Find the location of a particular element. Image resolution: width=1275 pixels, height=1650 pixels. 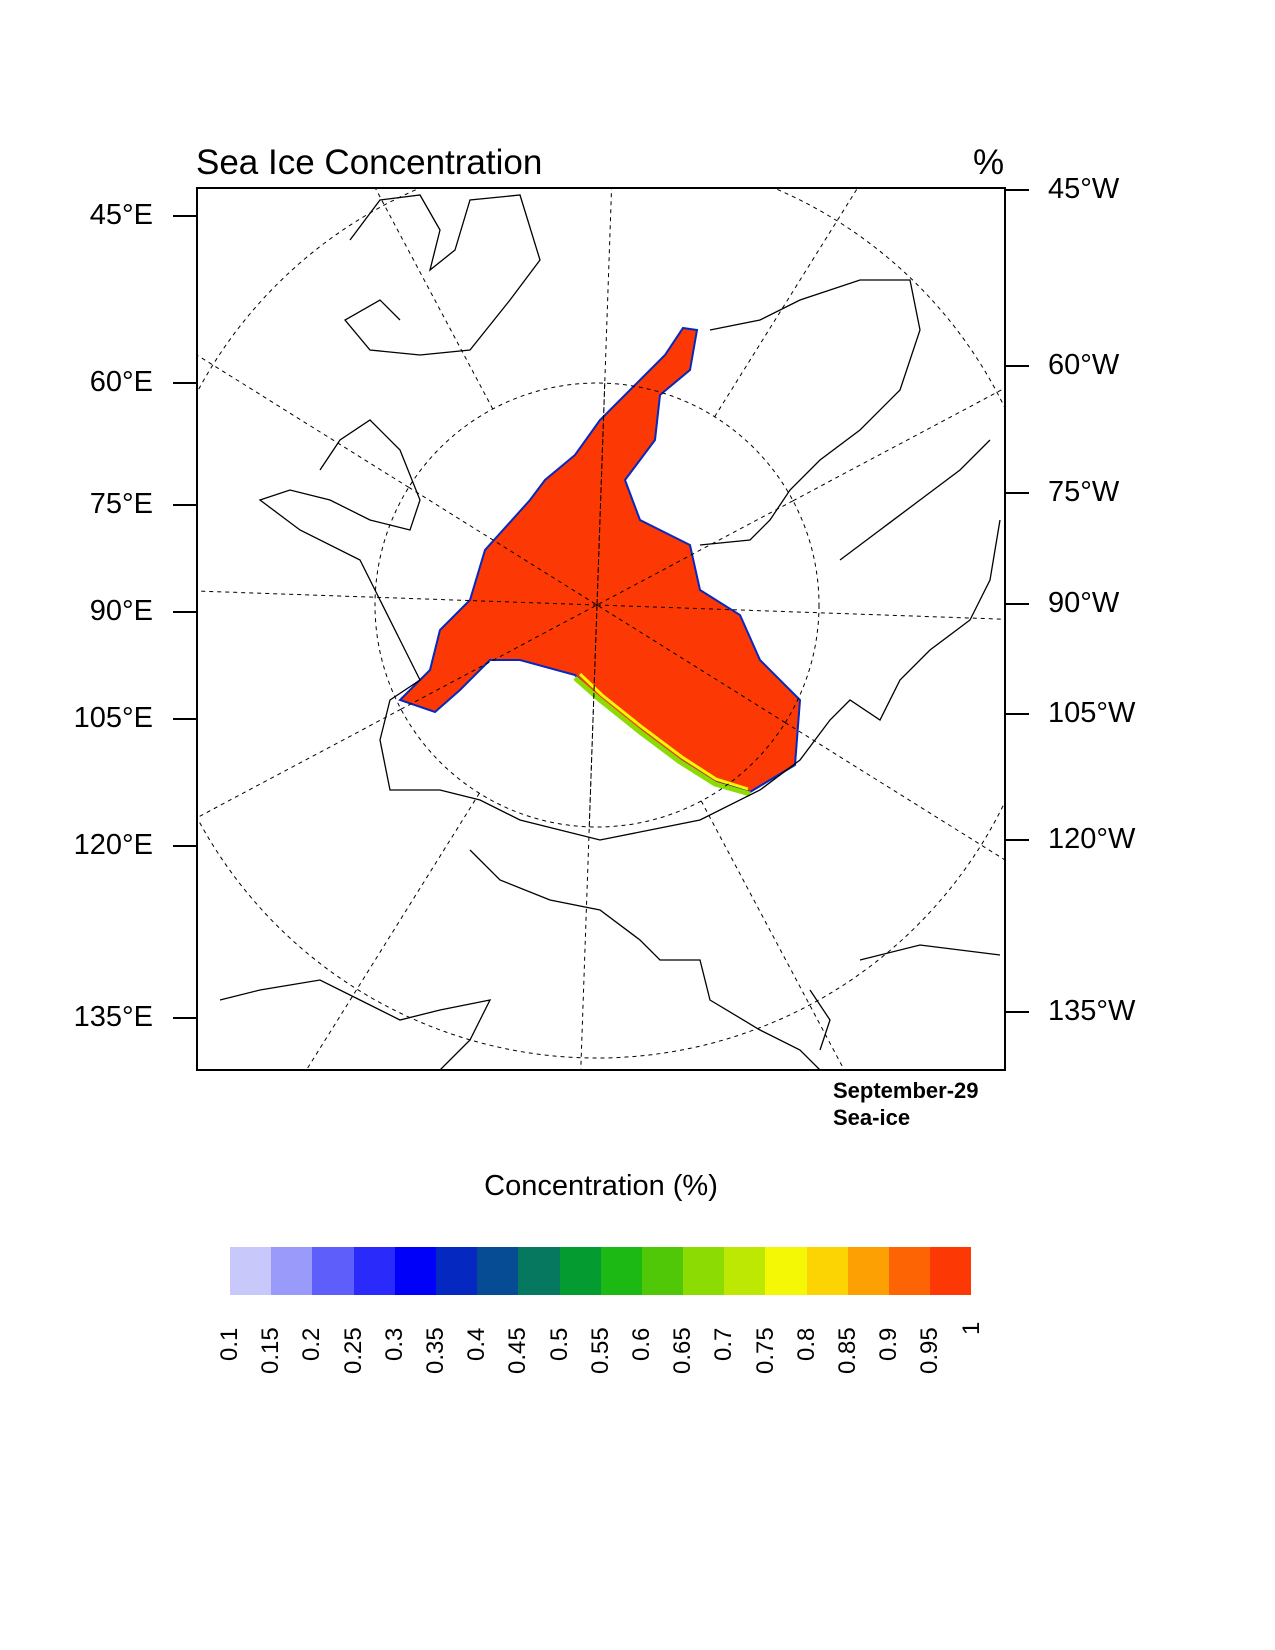

ice-edge-gradient is located at coordinates (662, 736).